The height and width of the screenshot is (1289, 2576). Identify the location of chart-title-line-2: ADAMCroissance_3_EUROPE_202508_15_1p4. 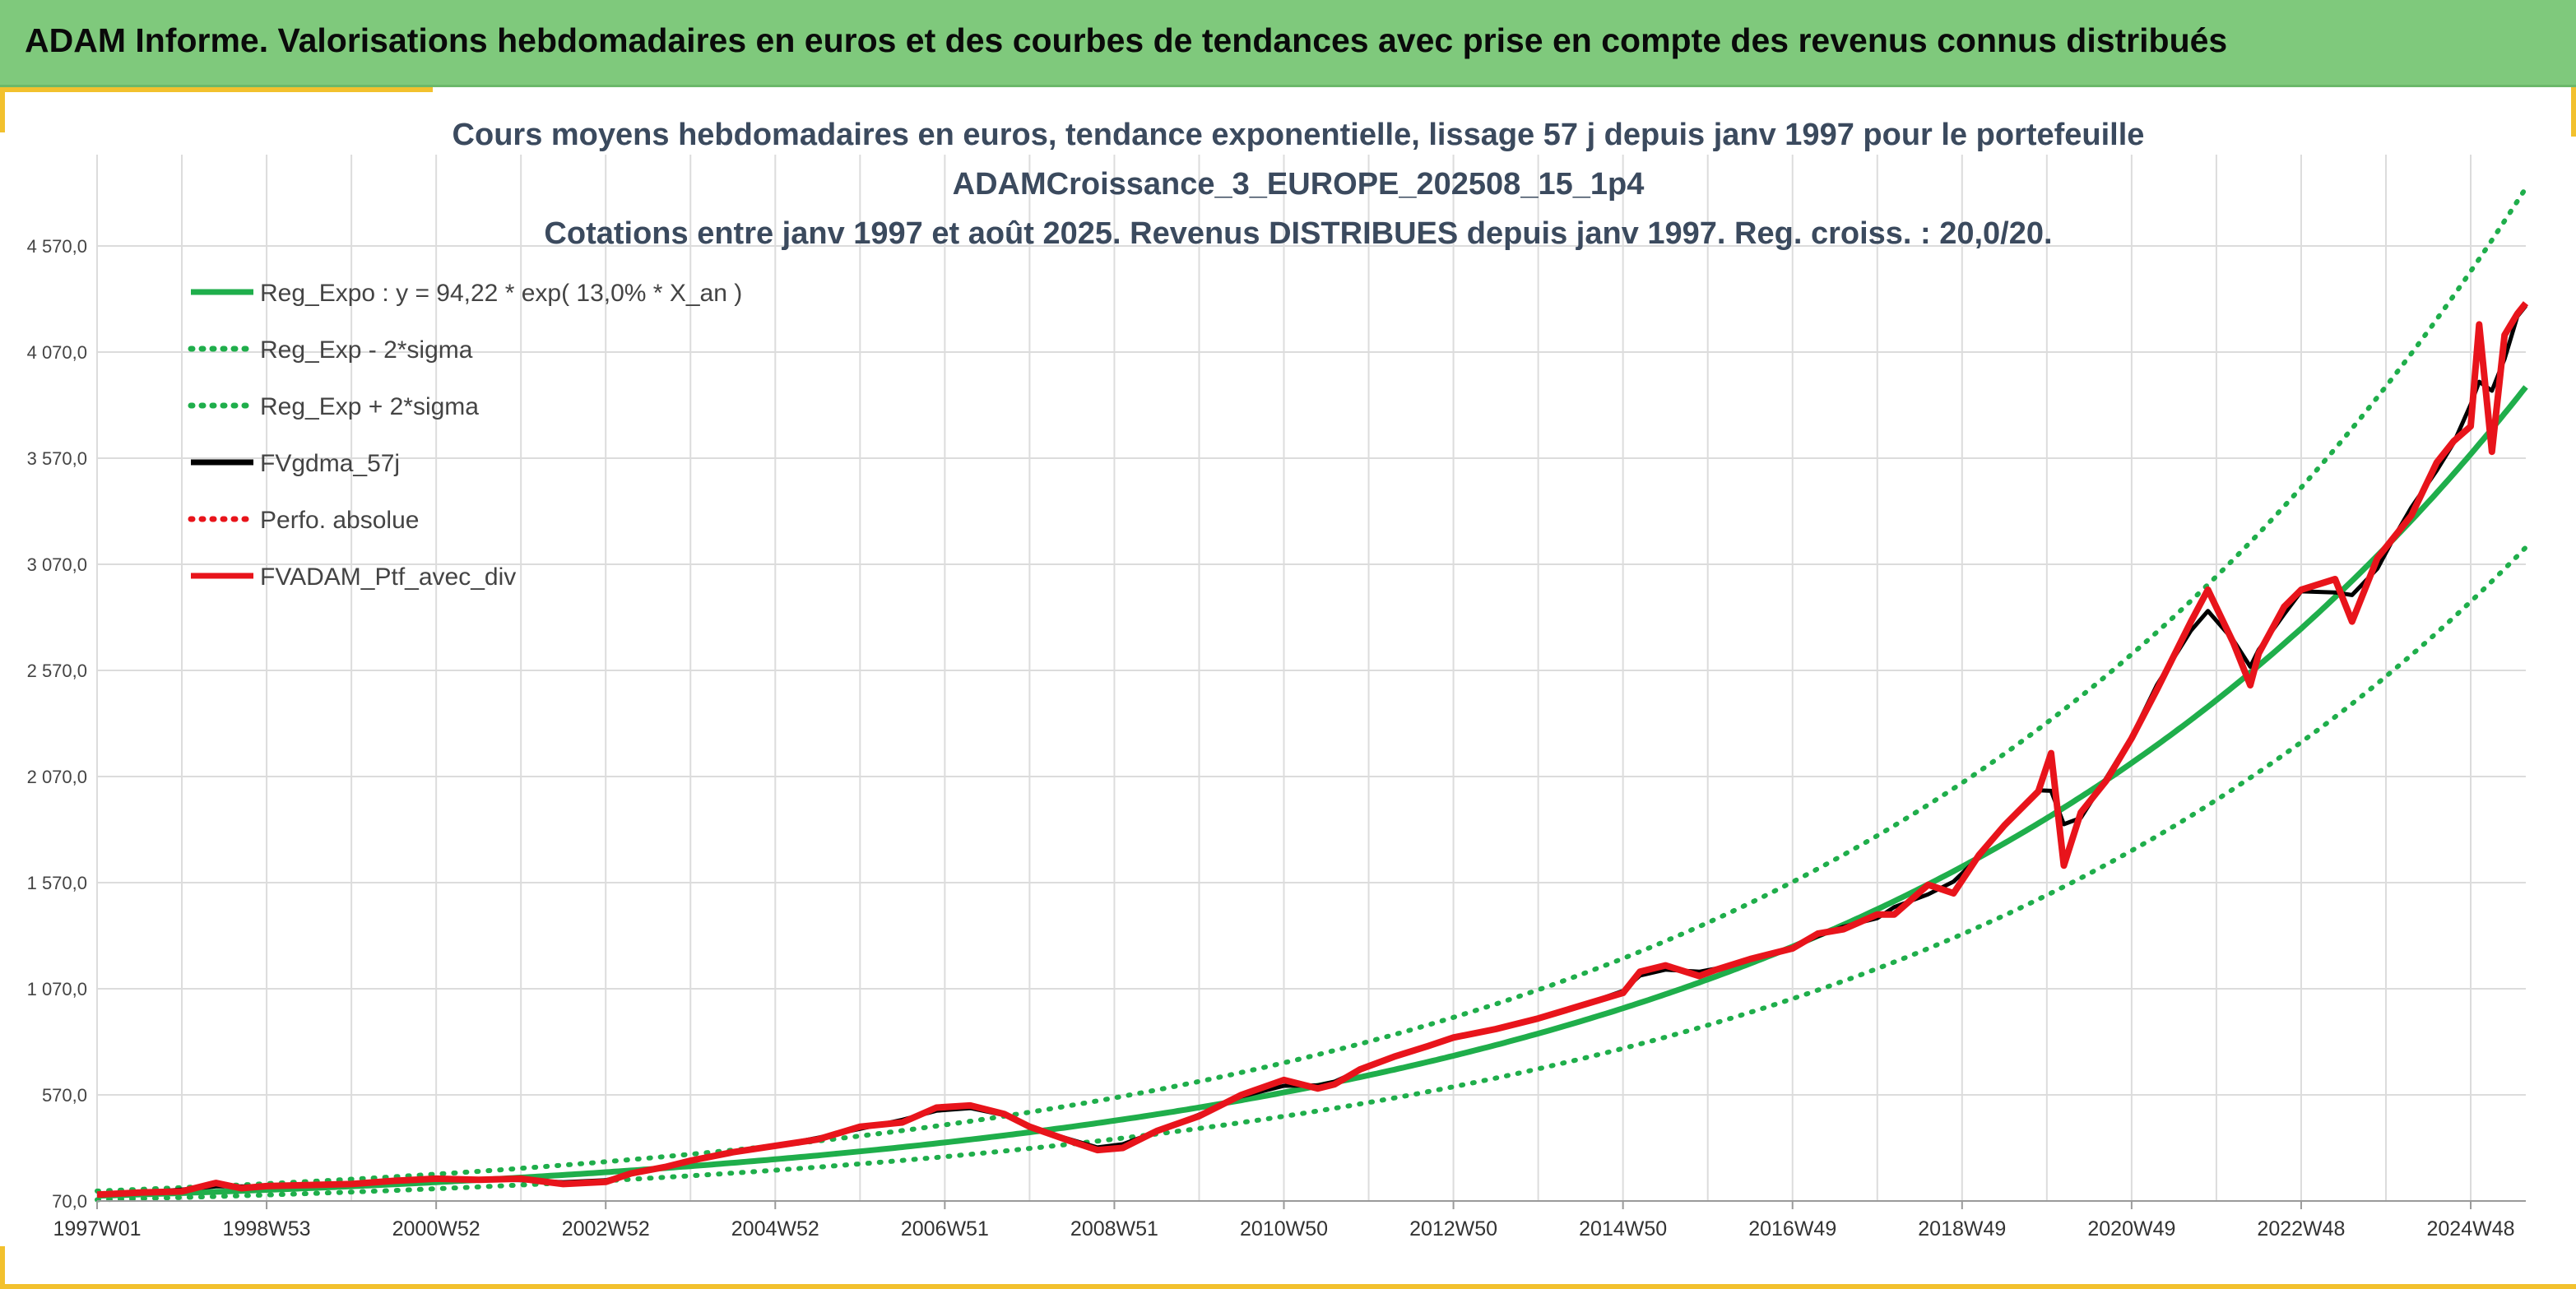
(1299, 184).